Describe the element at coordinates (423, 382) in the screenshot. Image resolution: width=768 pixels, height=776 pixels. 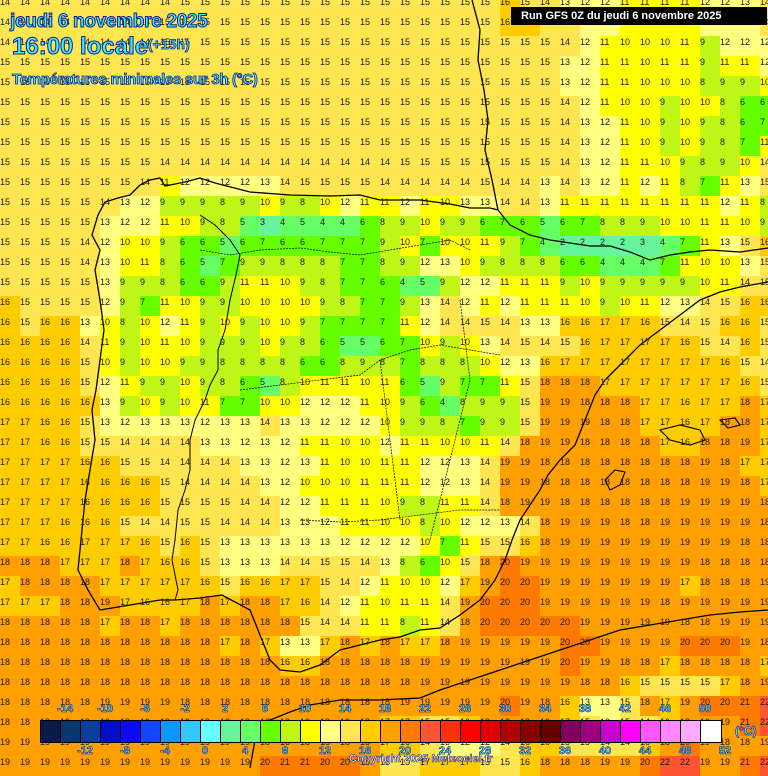
I see `grid-value: 5` at that location.